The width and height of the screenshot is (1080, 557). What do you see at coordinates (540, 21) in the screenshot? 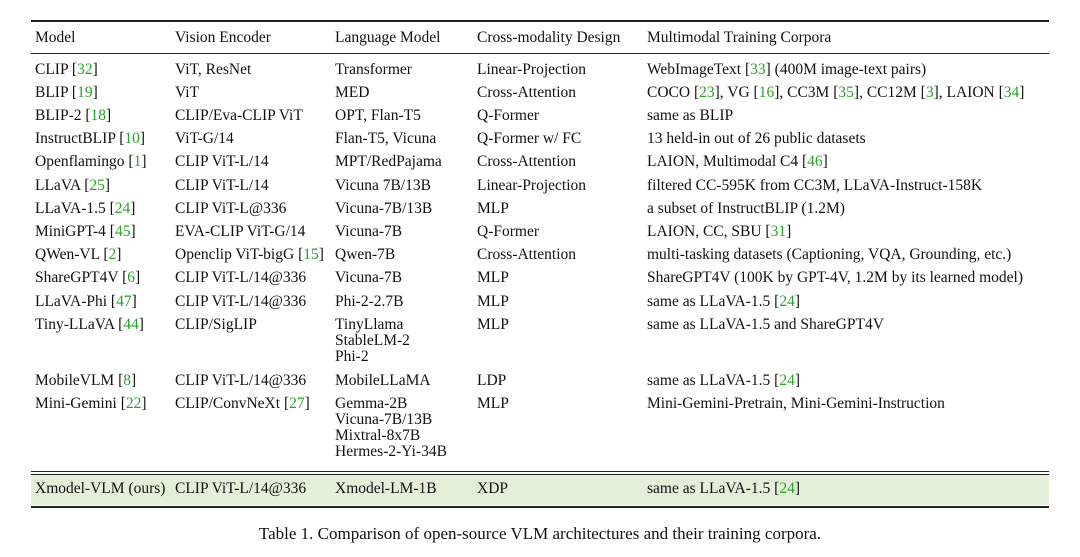
I see `top-rule` at bounding box center [540, 21].